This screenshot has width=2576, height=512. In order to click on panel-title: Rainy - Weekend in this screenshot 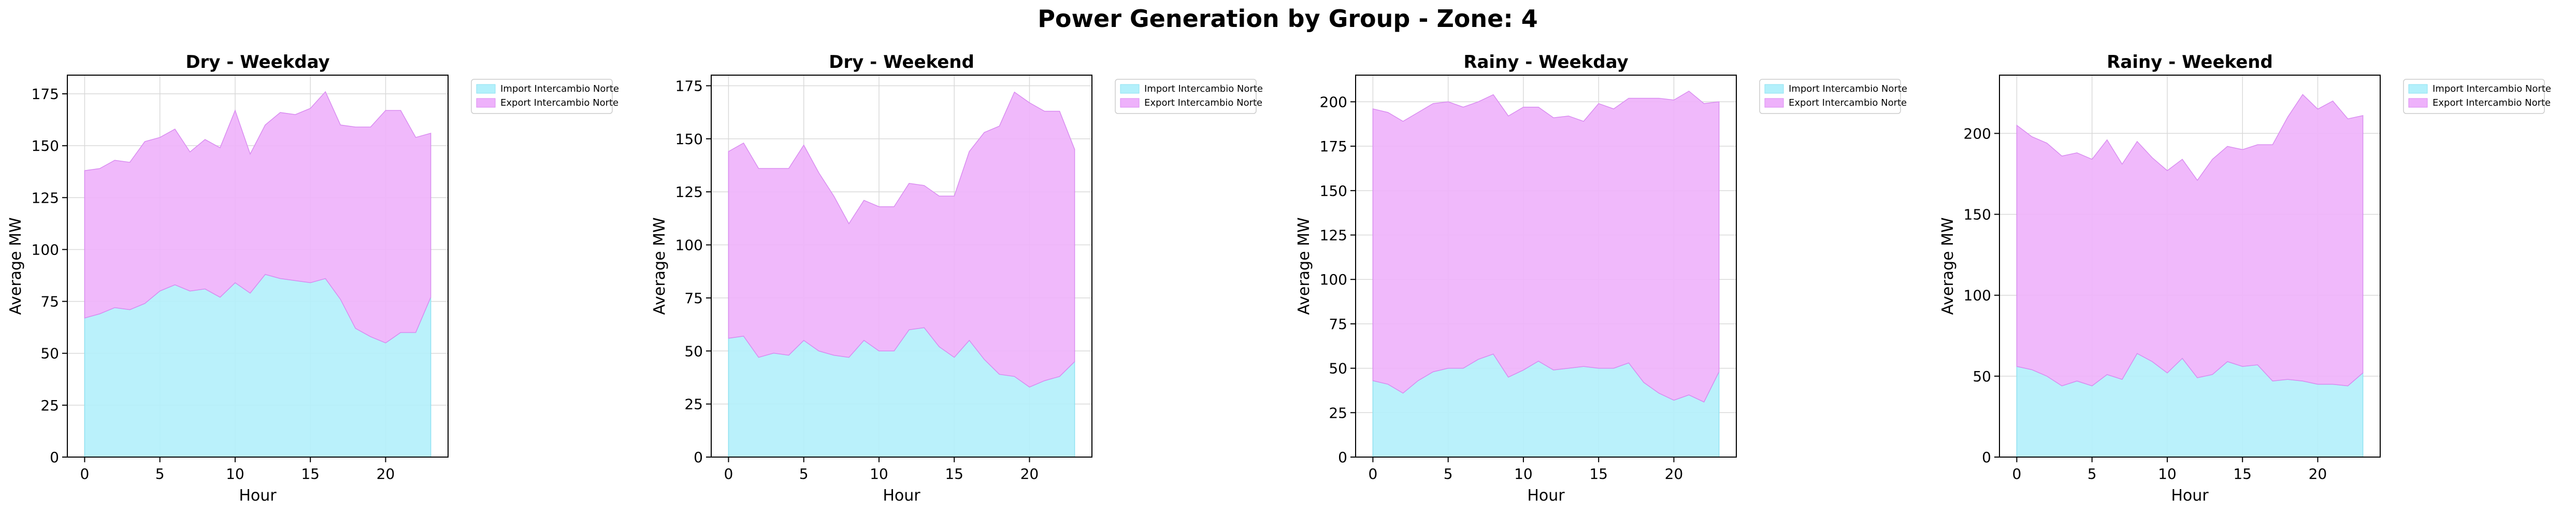, I will do `click(2190, 62)`.